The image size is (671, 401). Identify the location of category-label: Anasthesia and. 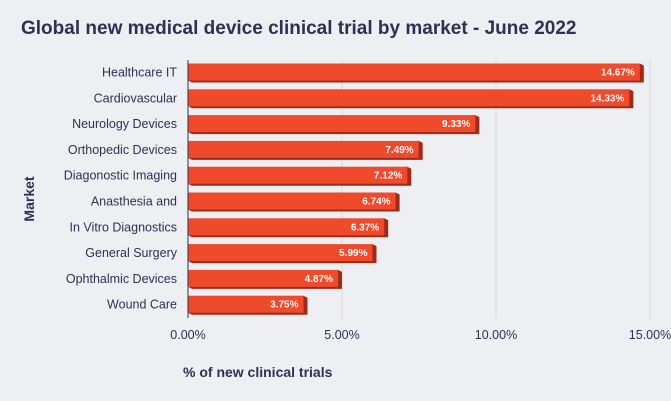
(134, 202).